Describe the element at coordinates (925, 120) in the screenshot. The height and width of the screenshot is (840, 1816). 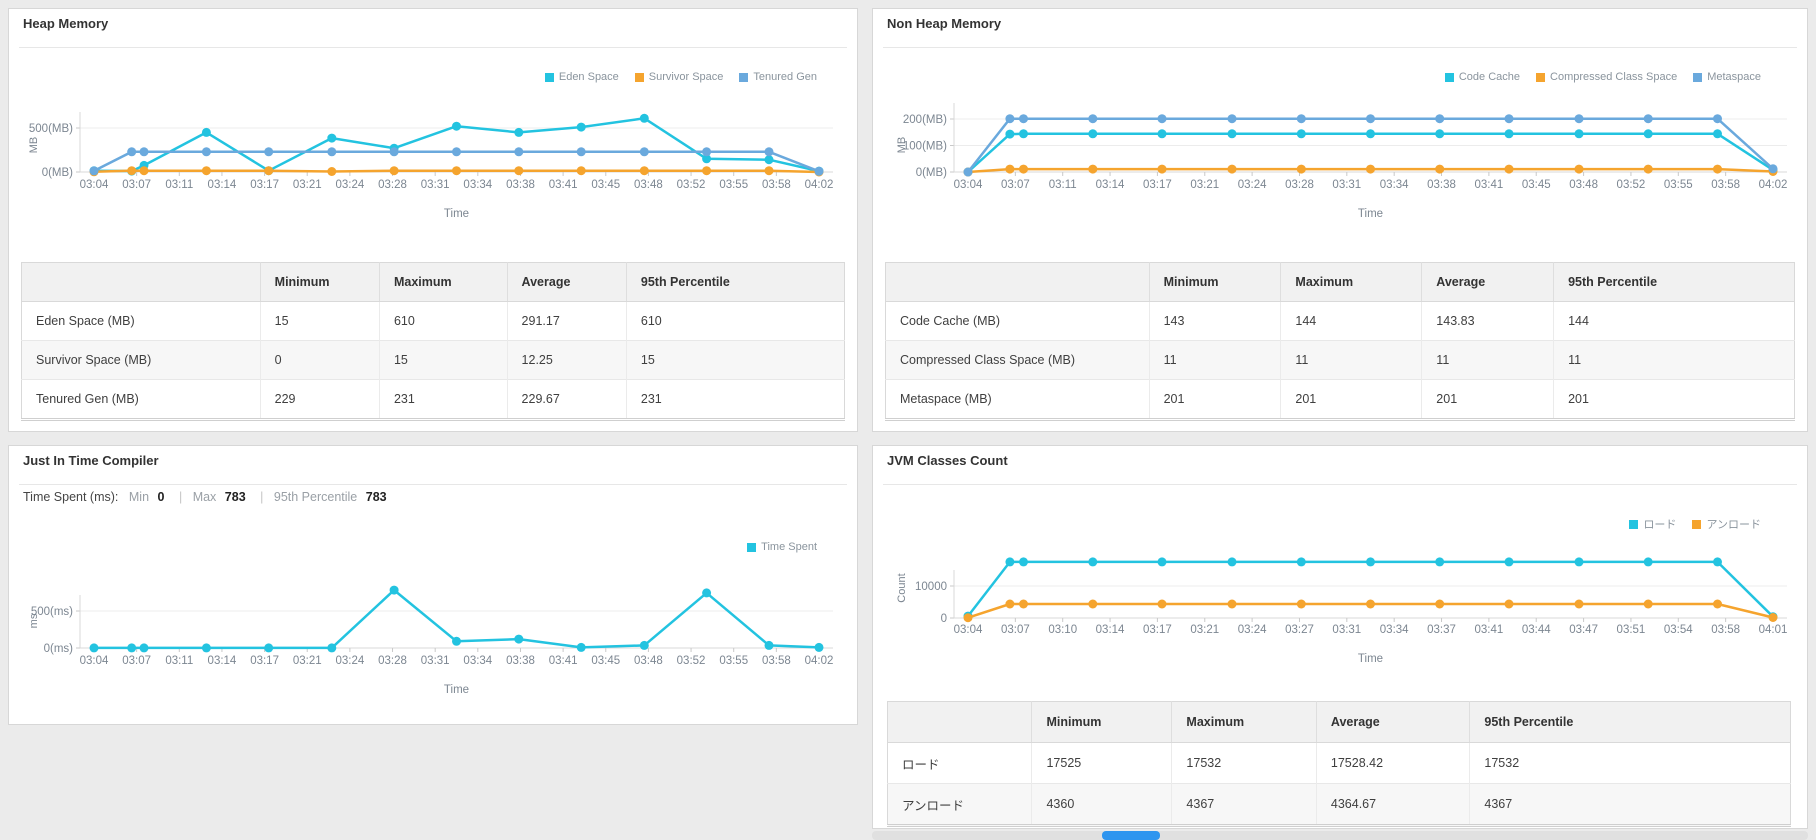
I see `y-tick-label: 200(MB)` at that location.